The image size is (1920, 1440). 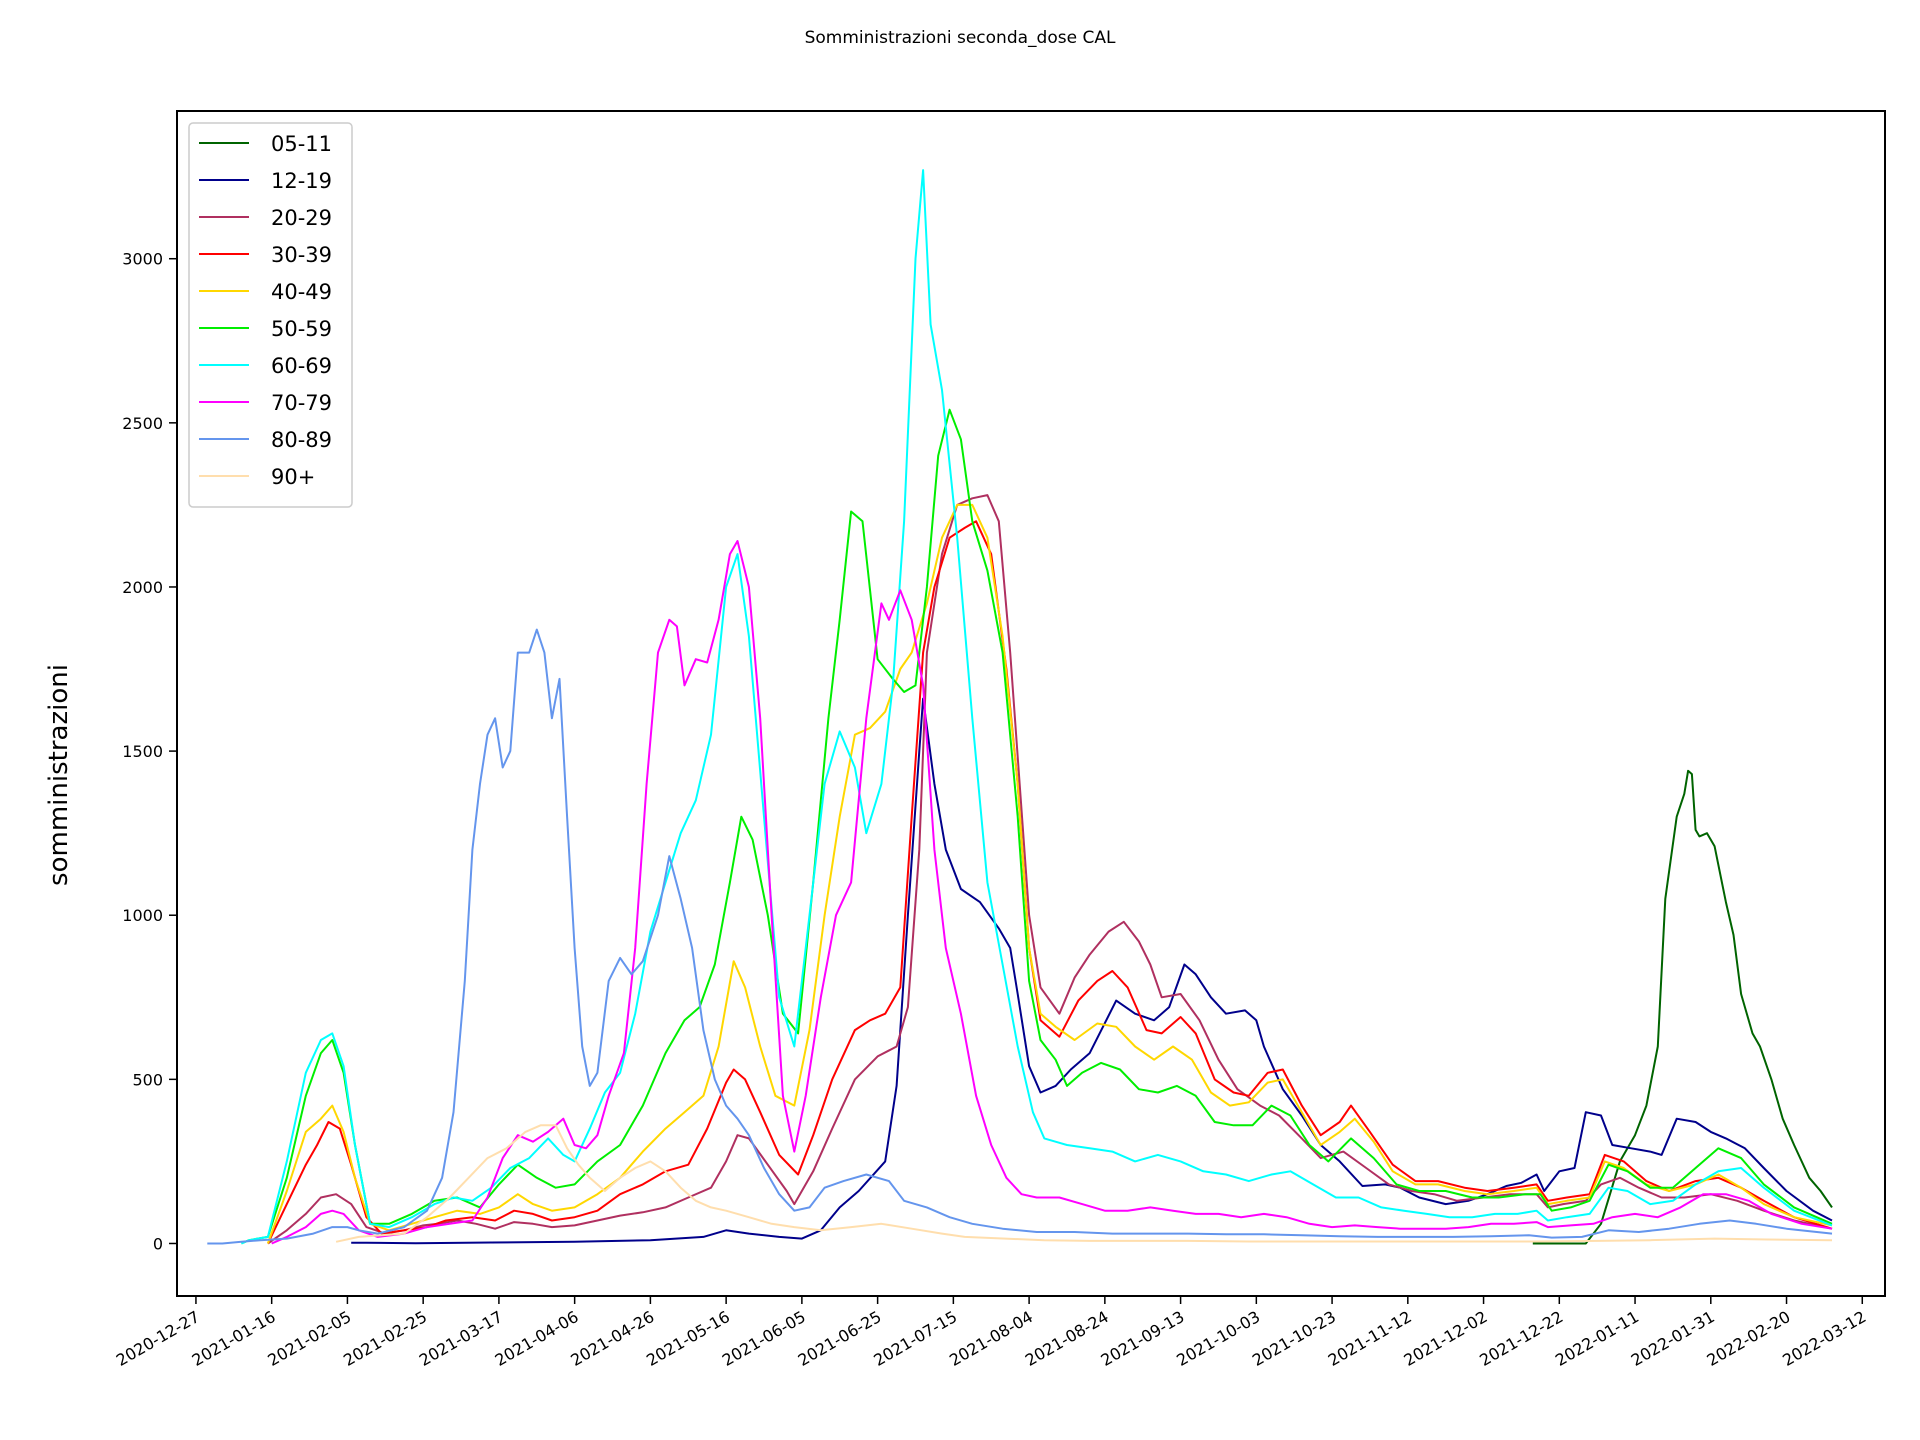 I want to click on chart-title: Somministrazioni seconda_dose CAL, so click(x=960, y=38).